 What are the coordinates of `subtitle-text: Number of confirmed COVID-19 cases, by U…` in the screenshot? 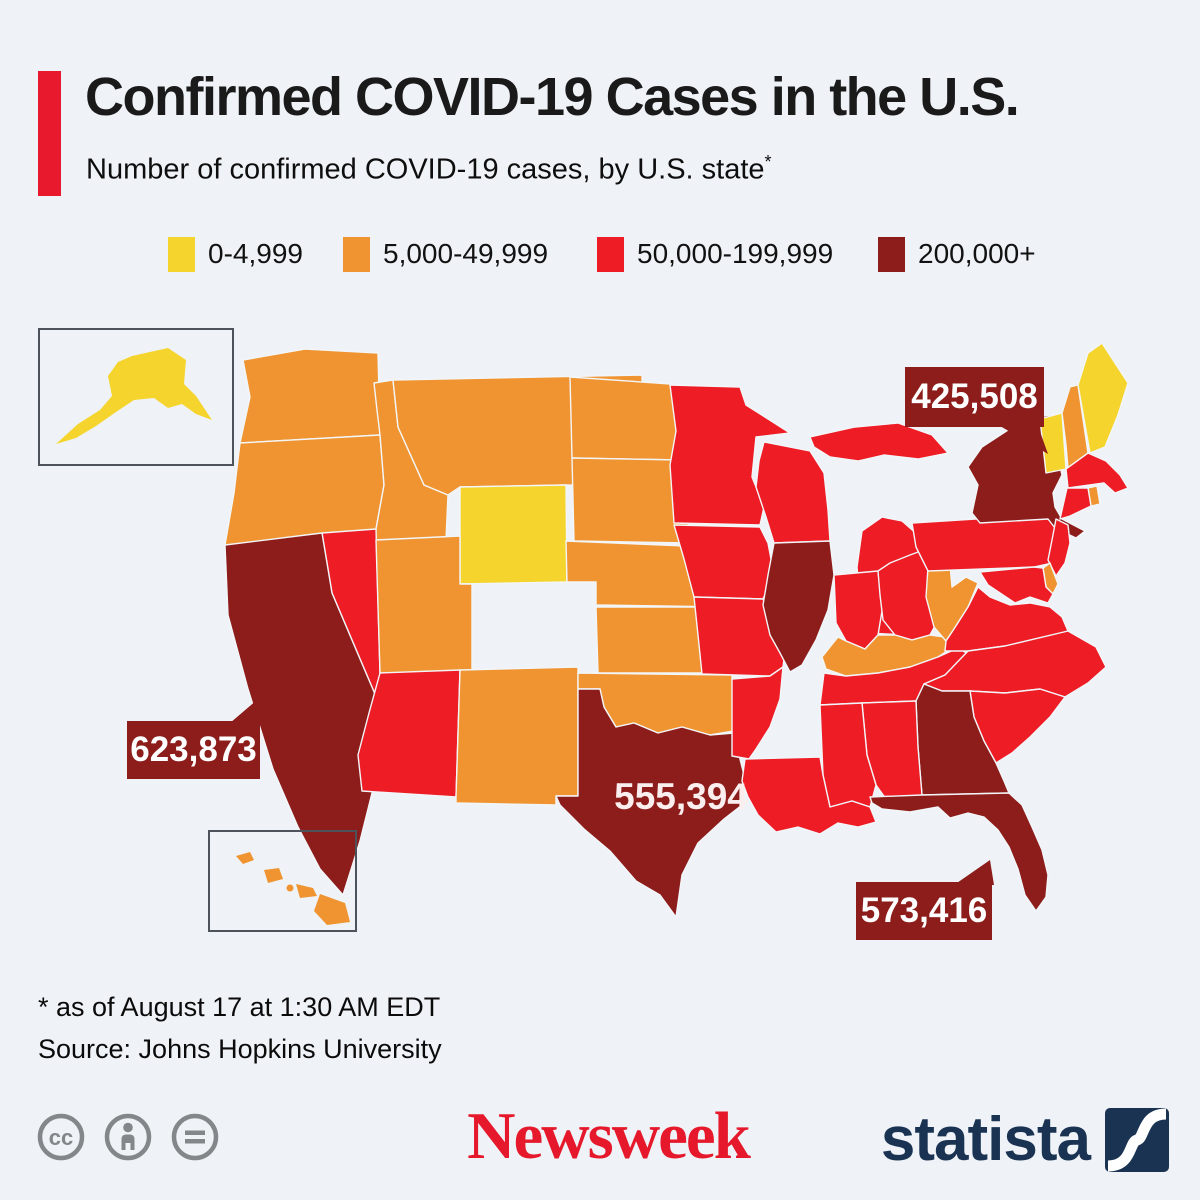 It's located at (425, 169).